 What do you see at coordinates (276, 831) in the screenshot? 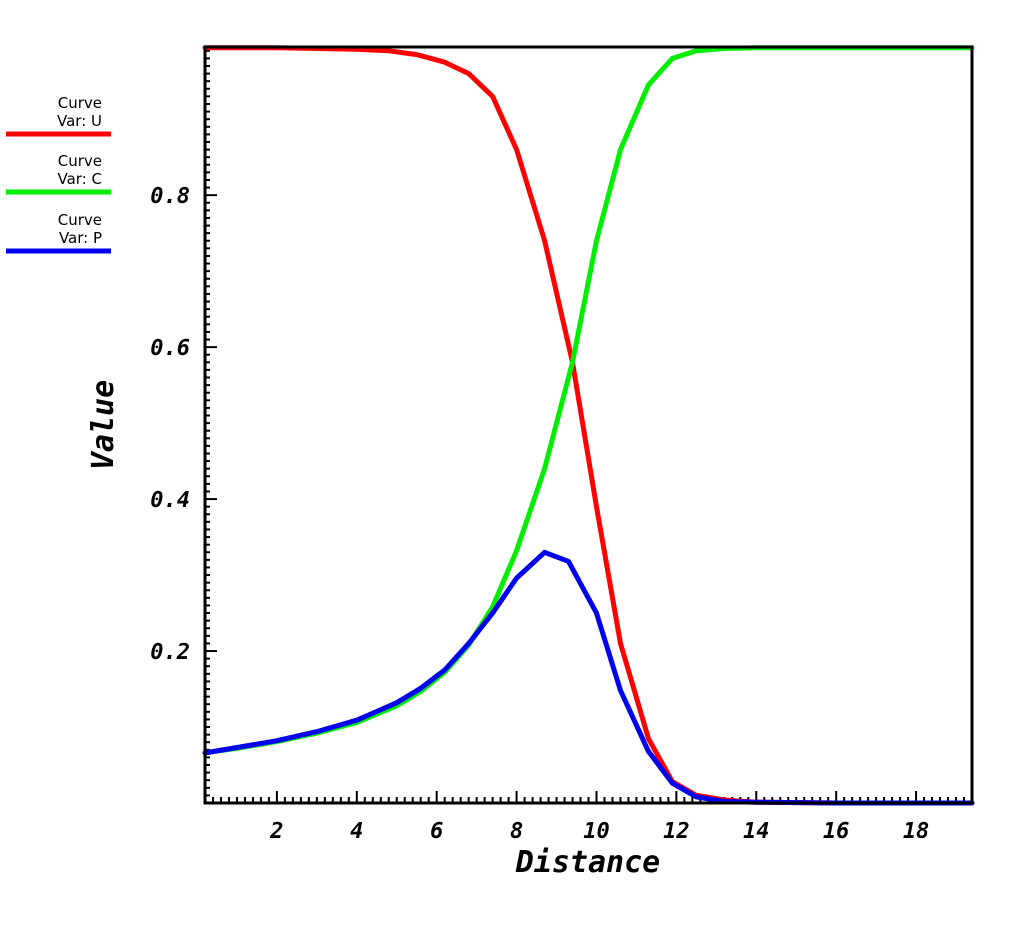
I see `x-tick-label: 2` at bounding box center [276, 831].